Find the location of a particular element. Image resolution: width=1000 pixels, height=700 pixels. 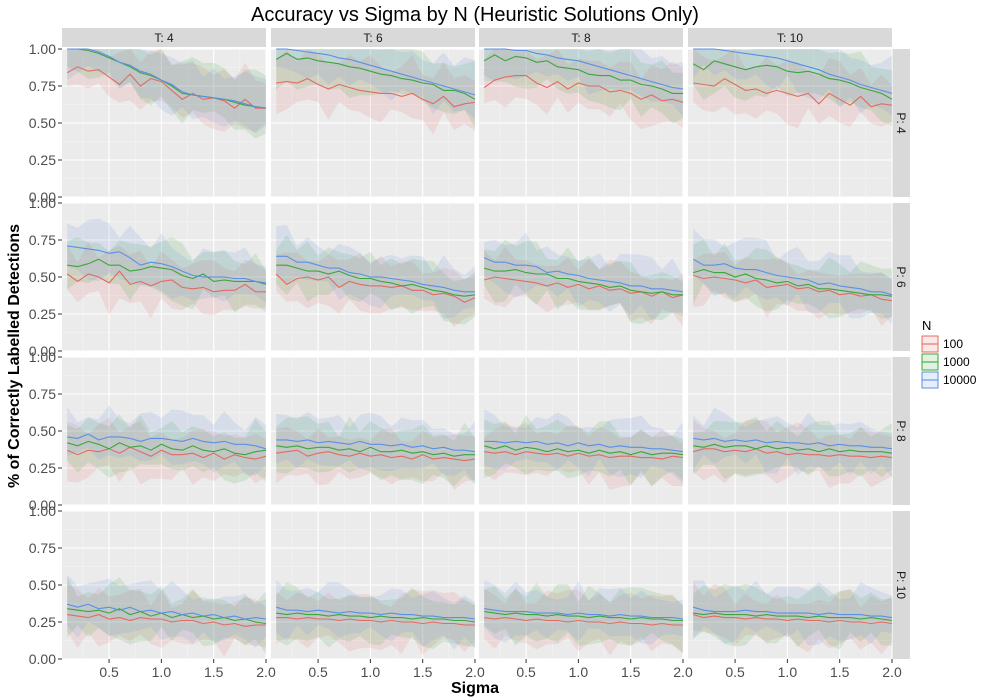

legend-label: 100 is located at coordinates (953, 344).